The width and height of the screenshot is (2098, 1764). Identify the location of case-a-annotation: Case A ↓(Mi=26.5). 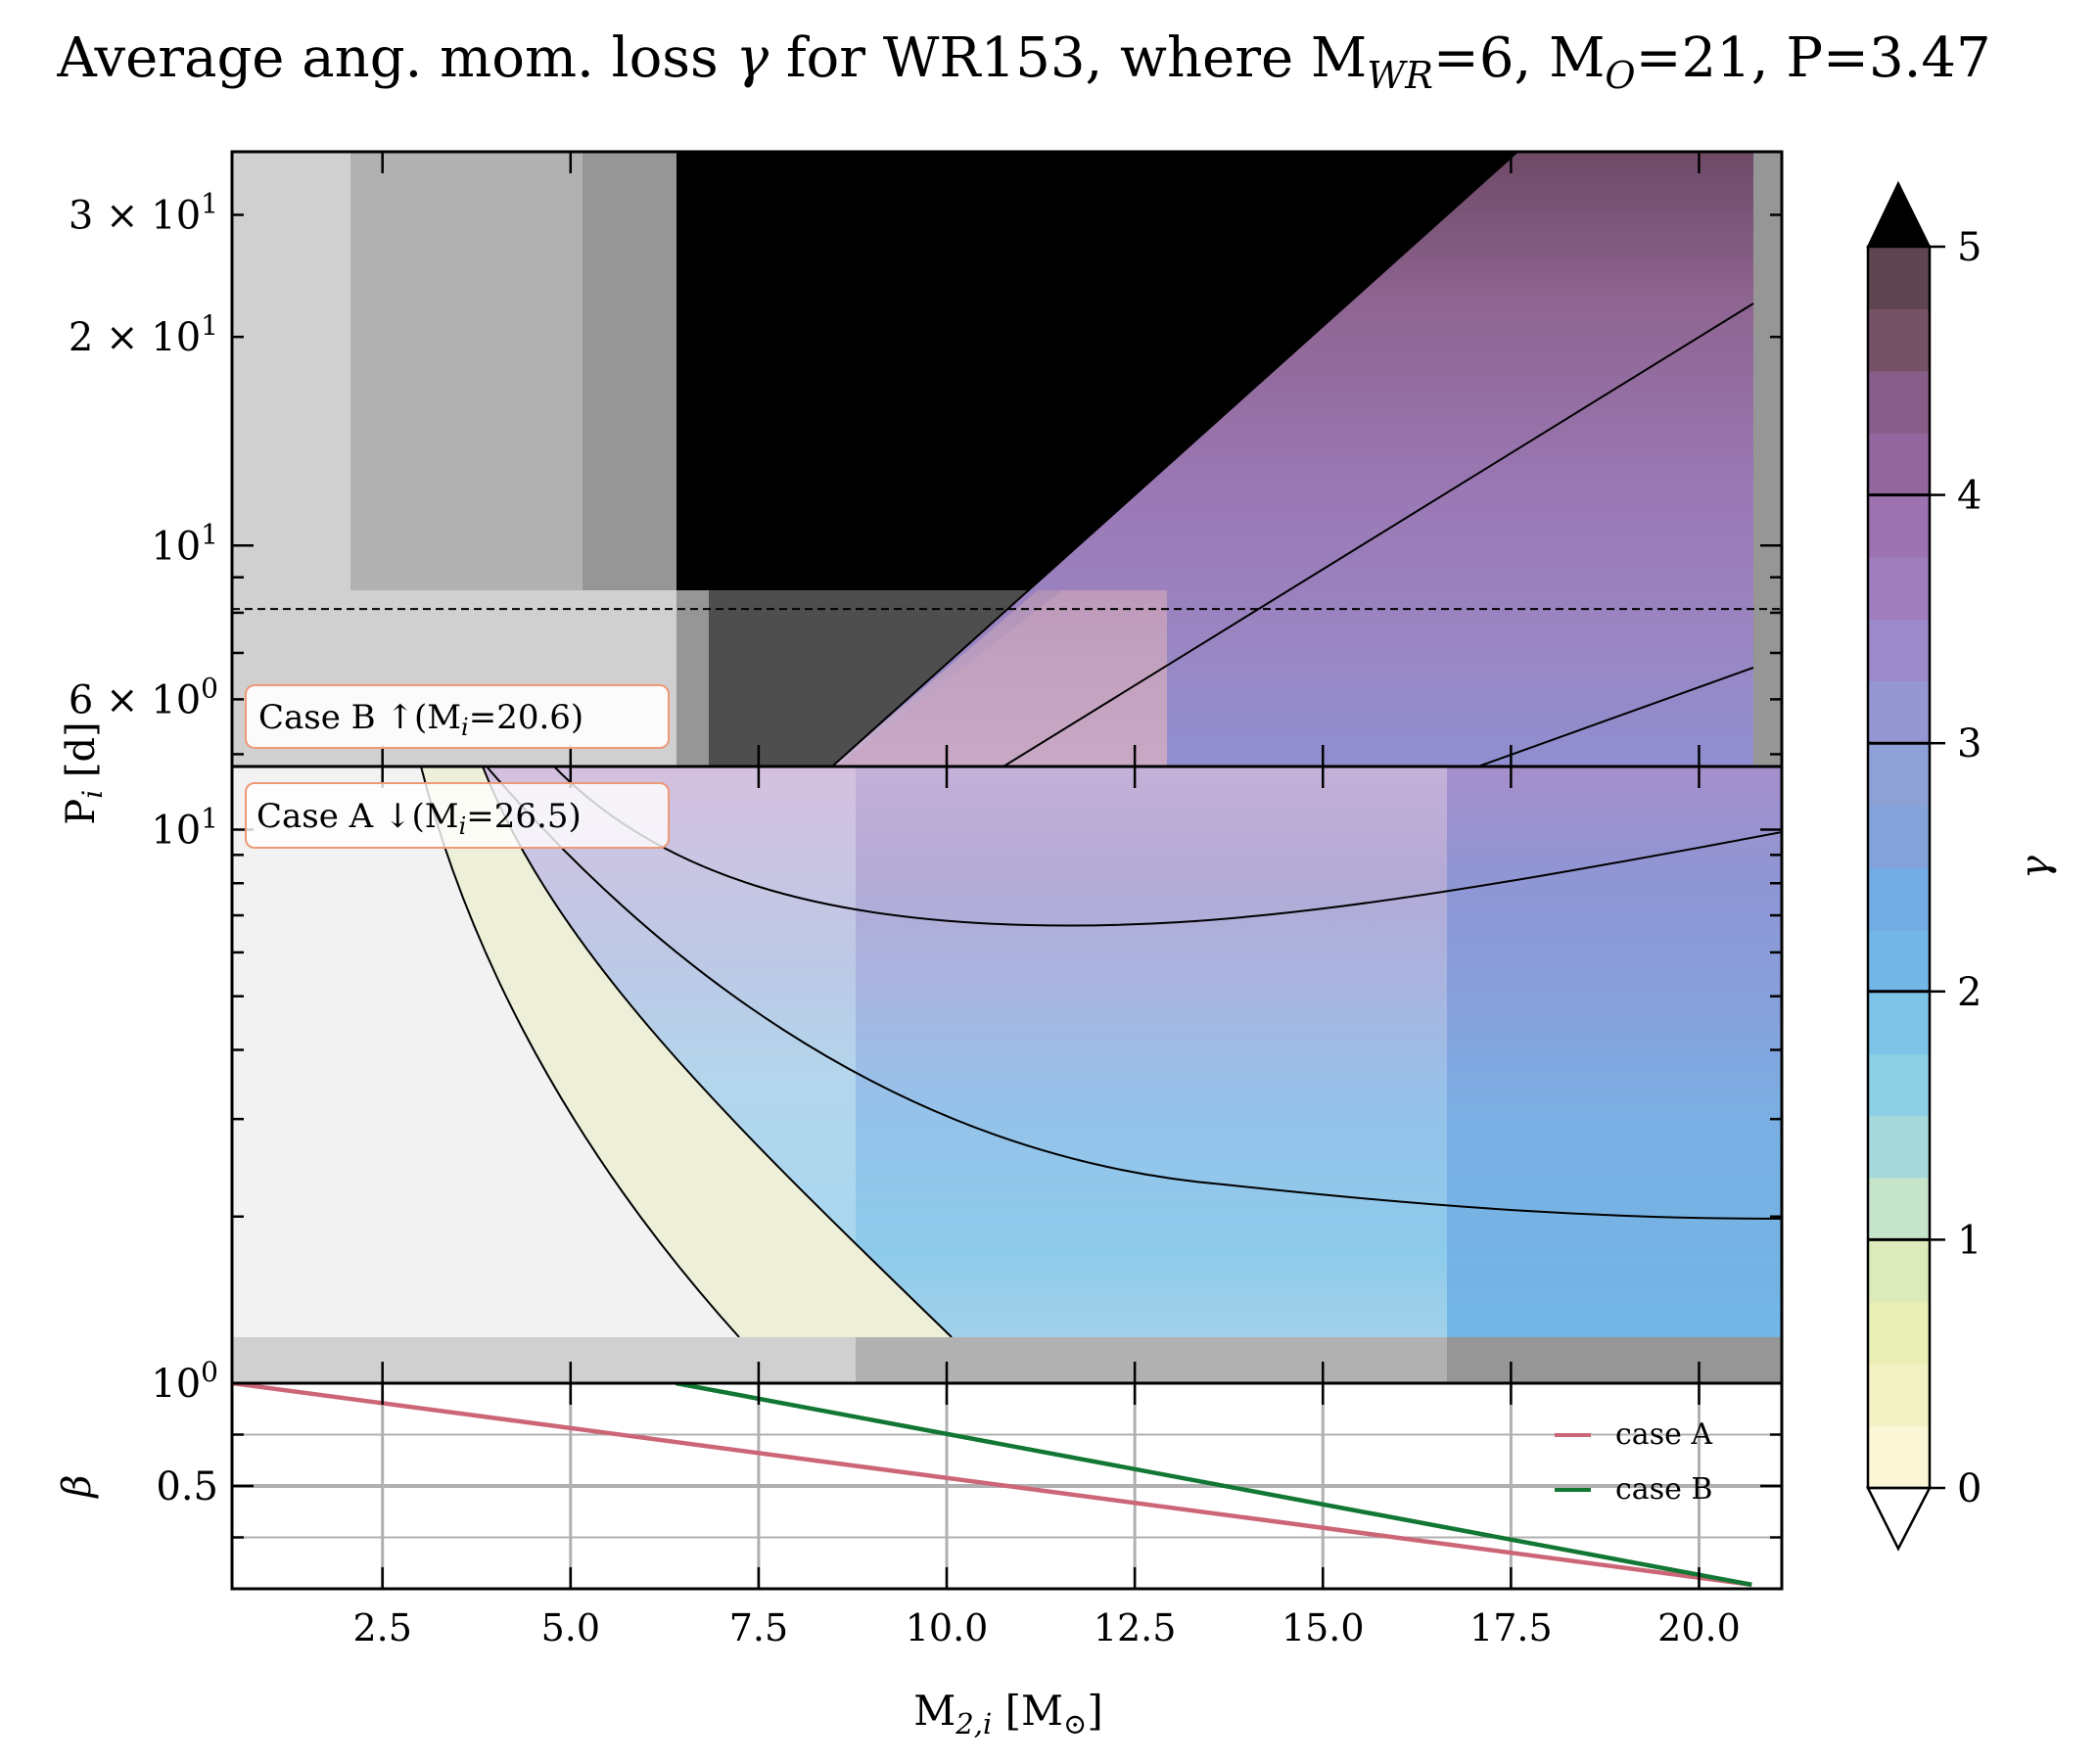
(457, 815).